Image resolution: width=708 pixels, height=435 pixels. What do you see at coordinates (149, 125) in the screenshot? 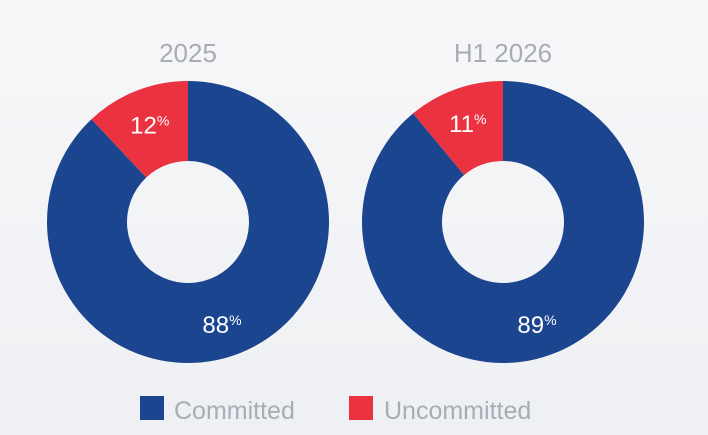
I see `data-label: 12%` at bounding box center [149, 125].